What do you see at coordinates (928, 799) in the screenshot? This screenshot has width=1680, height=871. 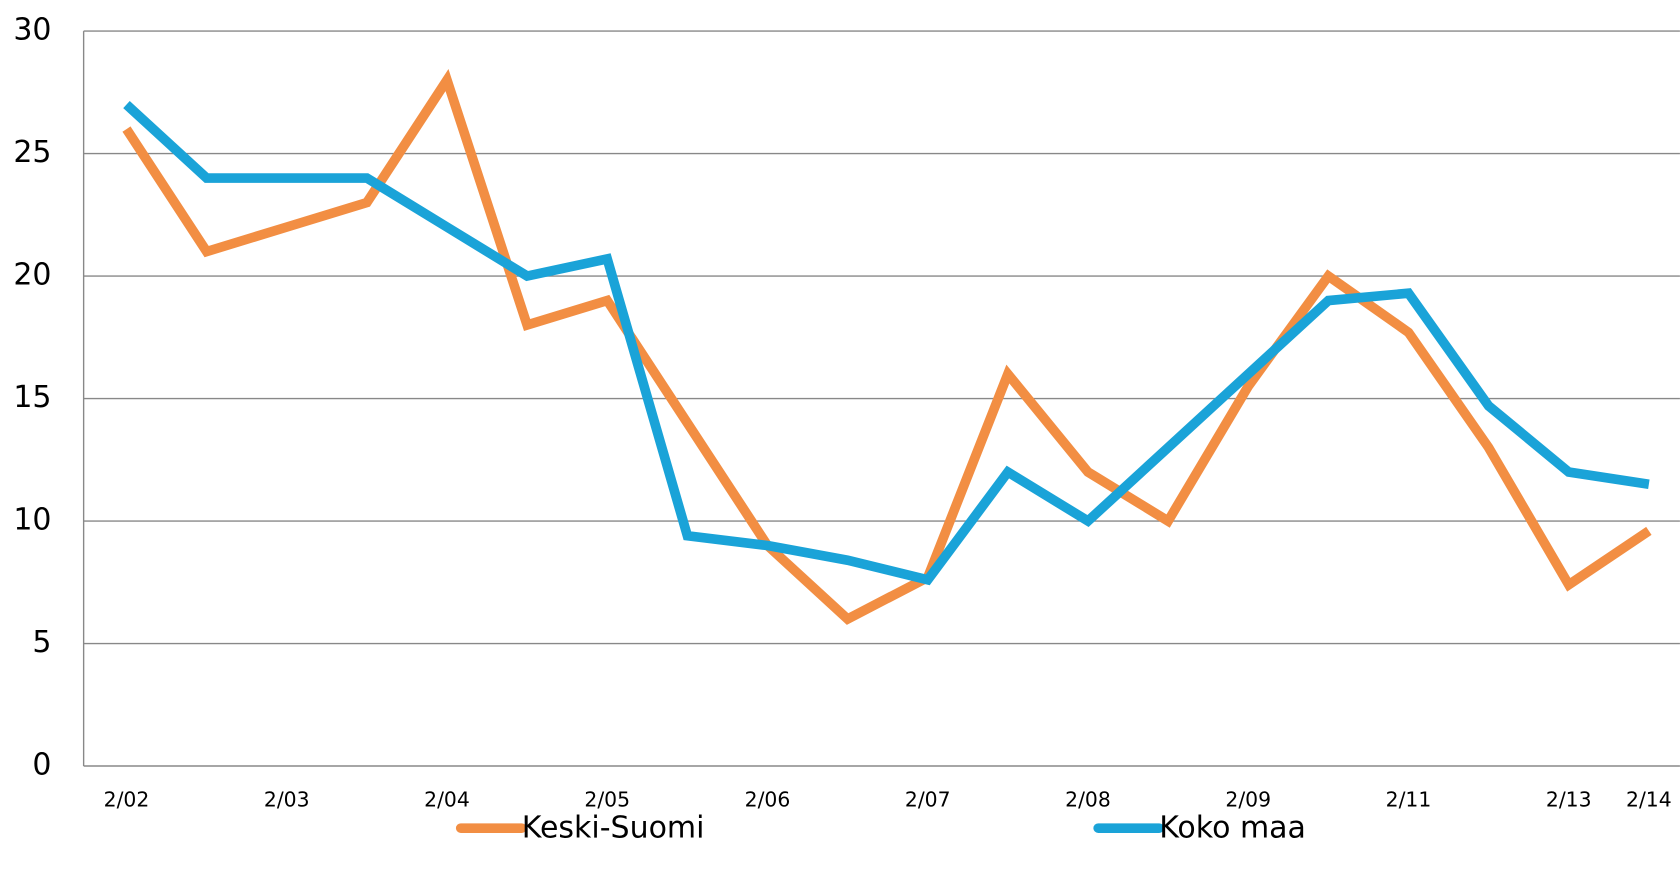 I see `x-tick-label: 2/07` at bounding box center [928, 799].